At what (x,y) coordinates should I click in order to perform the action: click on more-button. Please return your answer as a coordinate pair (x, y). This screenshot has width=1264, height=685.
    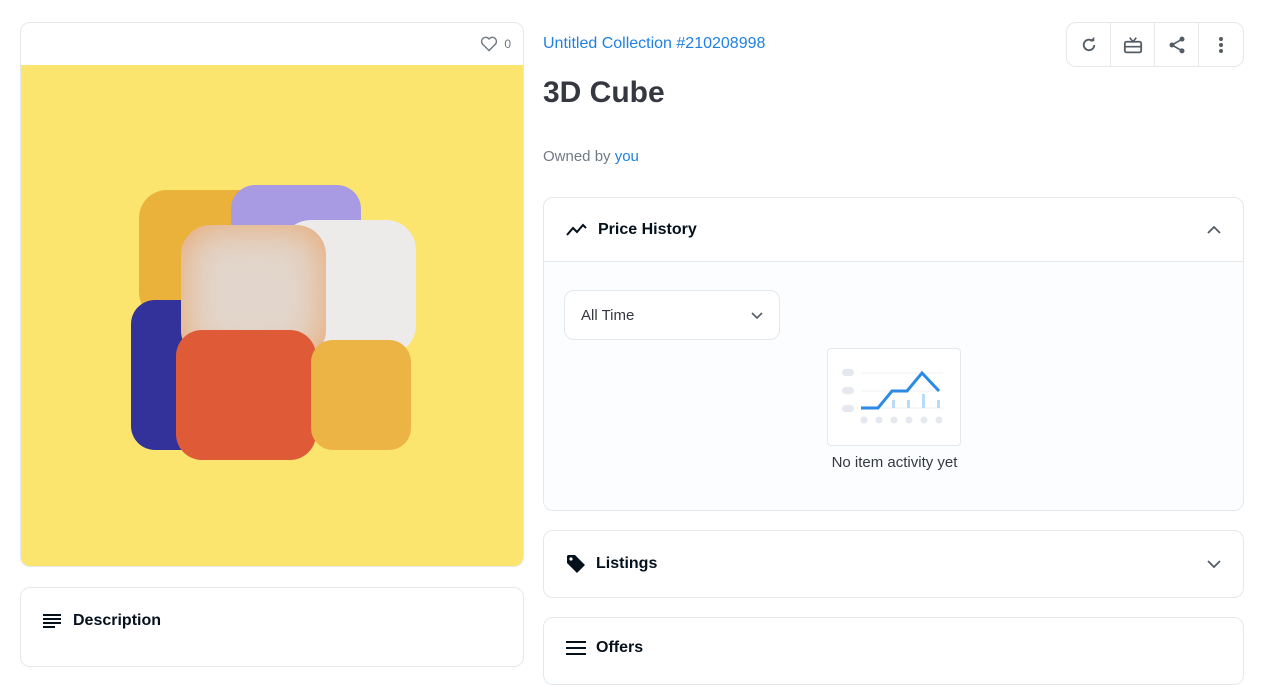
    Looking at the image, I should click on (1221, 44).